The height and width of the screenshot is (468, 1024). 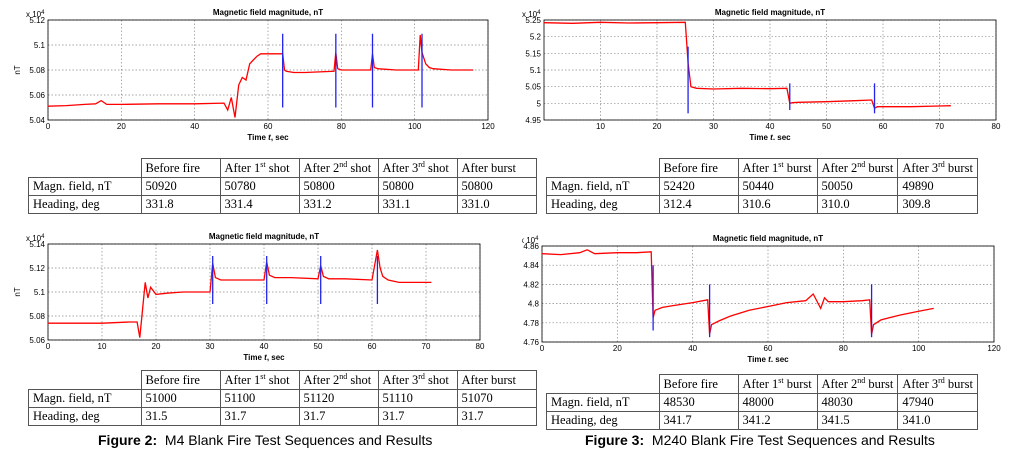 I want to click on table-cell: 49890, so click(x=937, y=187).